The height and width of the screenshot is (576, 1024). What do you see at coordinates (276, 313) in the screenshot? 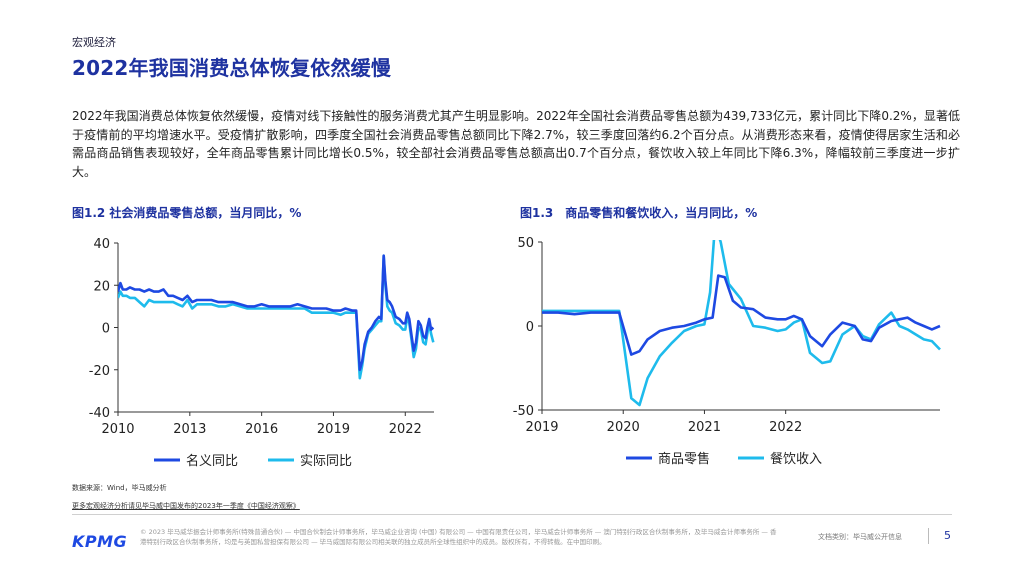
I see `series-line-名义同比` at bounding box center [276, 313].